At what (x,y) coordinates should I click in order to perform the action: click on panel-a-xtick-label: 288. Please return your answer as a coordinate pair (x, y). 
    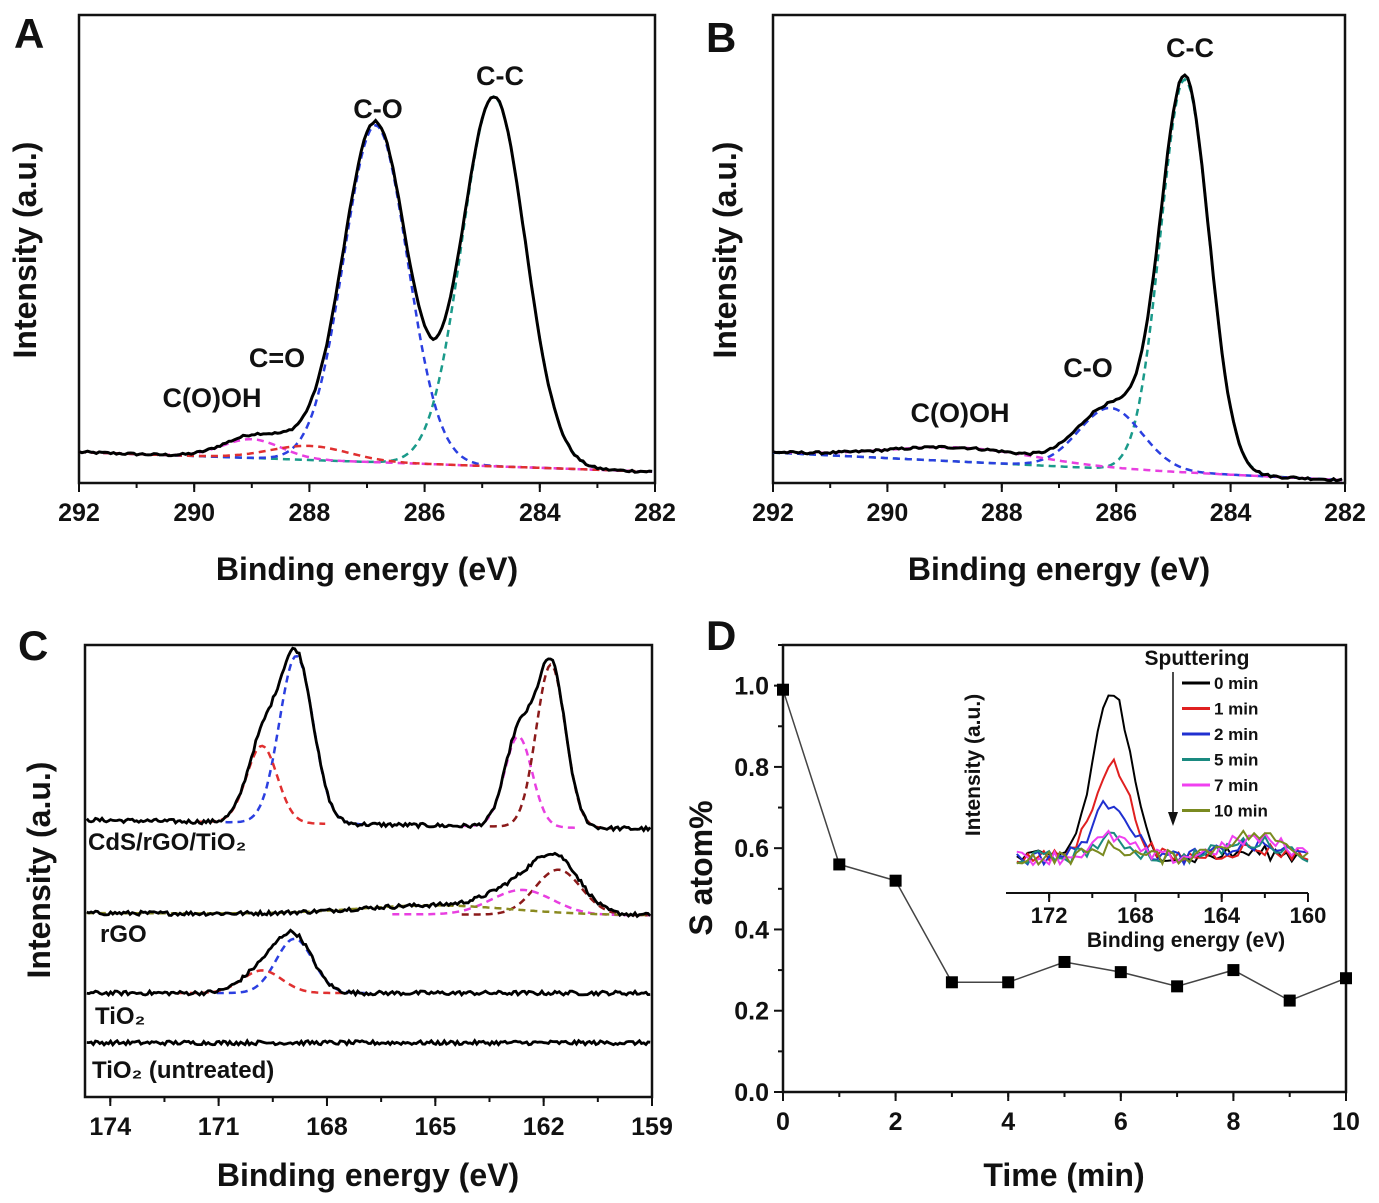
    Looking at the image, I should click on (310, 513).